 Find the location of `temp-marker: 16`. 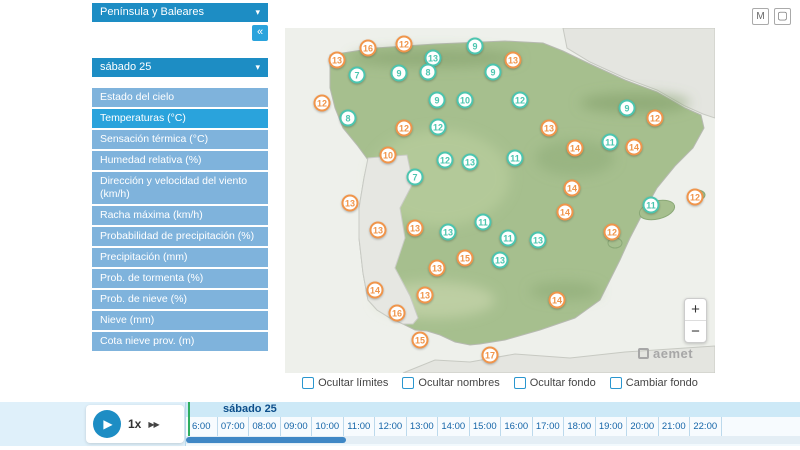

temp-marker: 16 is located at coordinates (397, 313).